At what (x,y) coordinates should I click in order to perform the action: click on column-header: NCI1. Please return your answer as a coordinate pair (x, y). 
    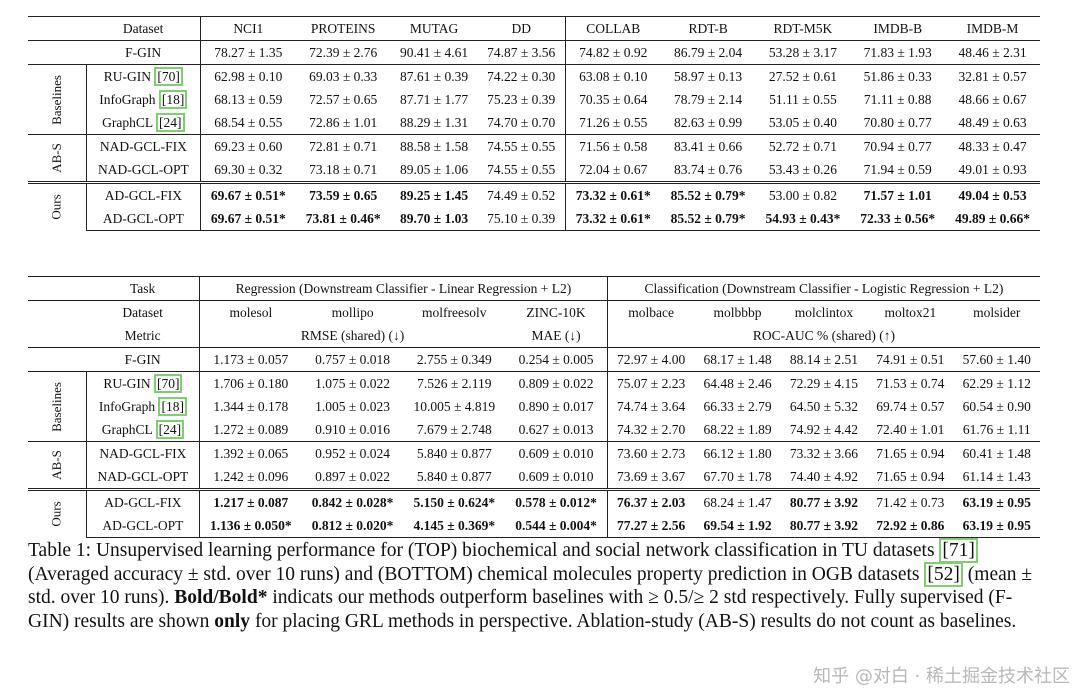
    Looking at the image, I should click on (248, 28).